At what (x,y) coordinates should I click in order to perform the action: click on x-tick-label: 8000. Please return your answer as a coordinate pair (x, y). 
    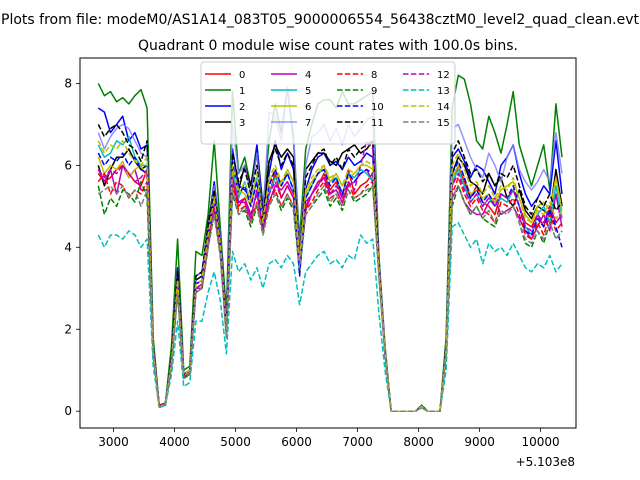
    Looking at the image, I should click on (418, 442).